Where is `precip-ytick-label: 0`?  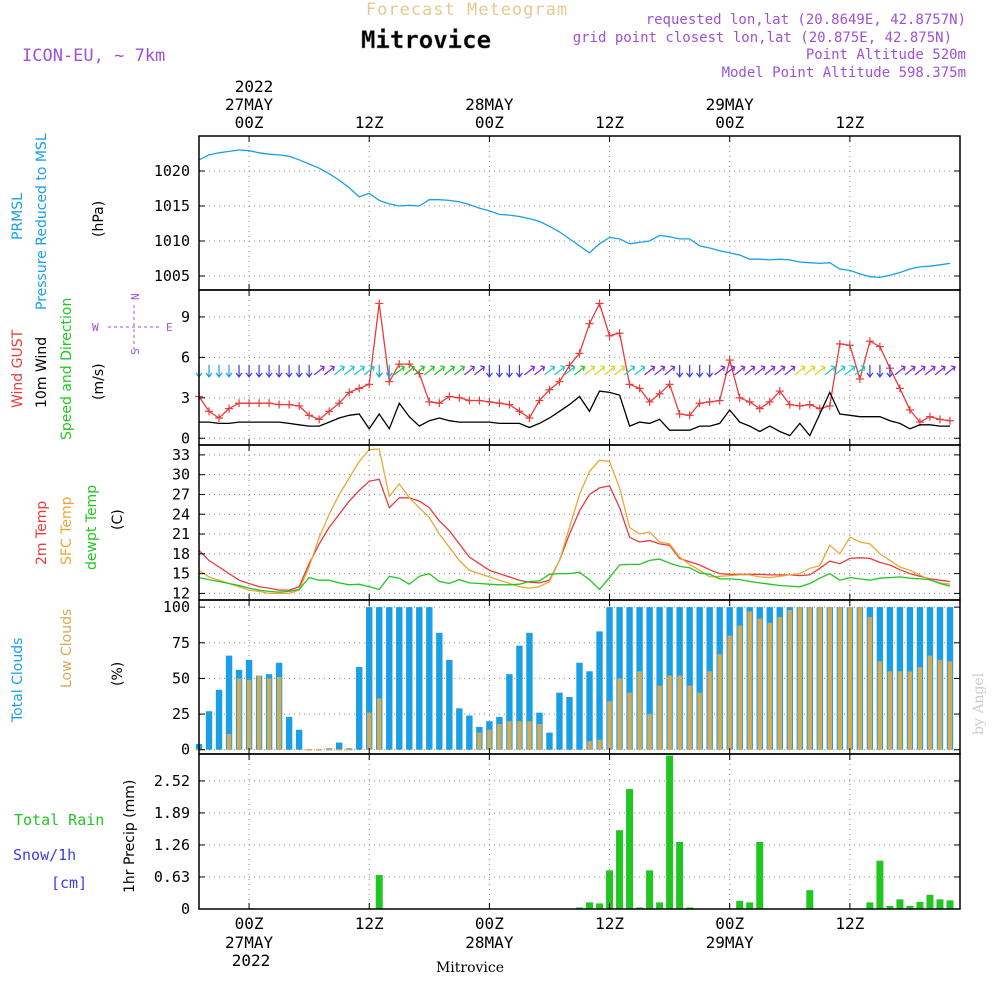
precip-ytick-label: 0 is located at coordinates (185, 909).